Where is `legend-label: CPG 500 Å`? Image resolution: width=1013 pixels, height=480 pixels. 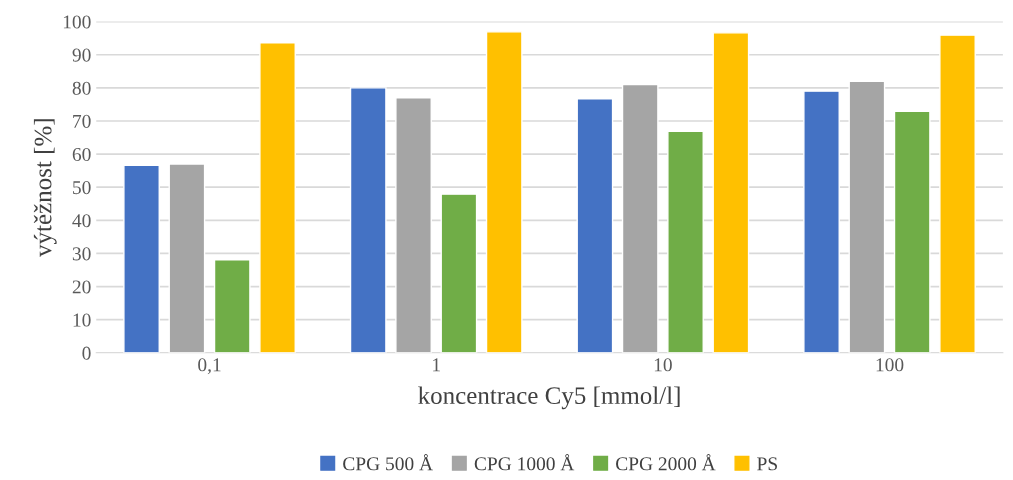
legend-label: CPG 500 Å is located at coordinates (388, 462).